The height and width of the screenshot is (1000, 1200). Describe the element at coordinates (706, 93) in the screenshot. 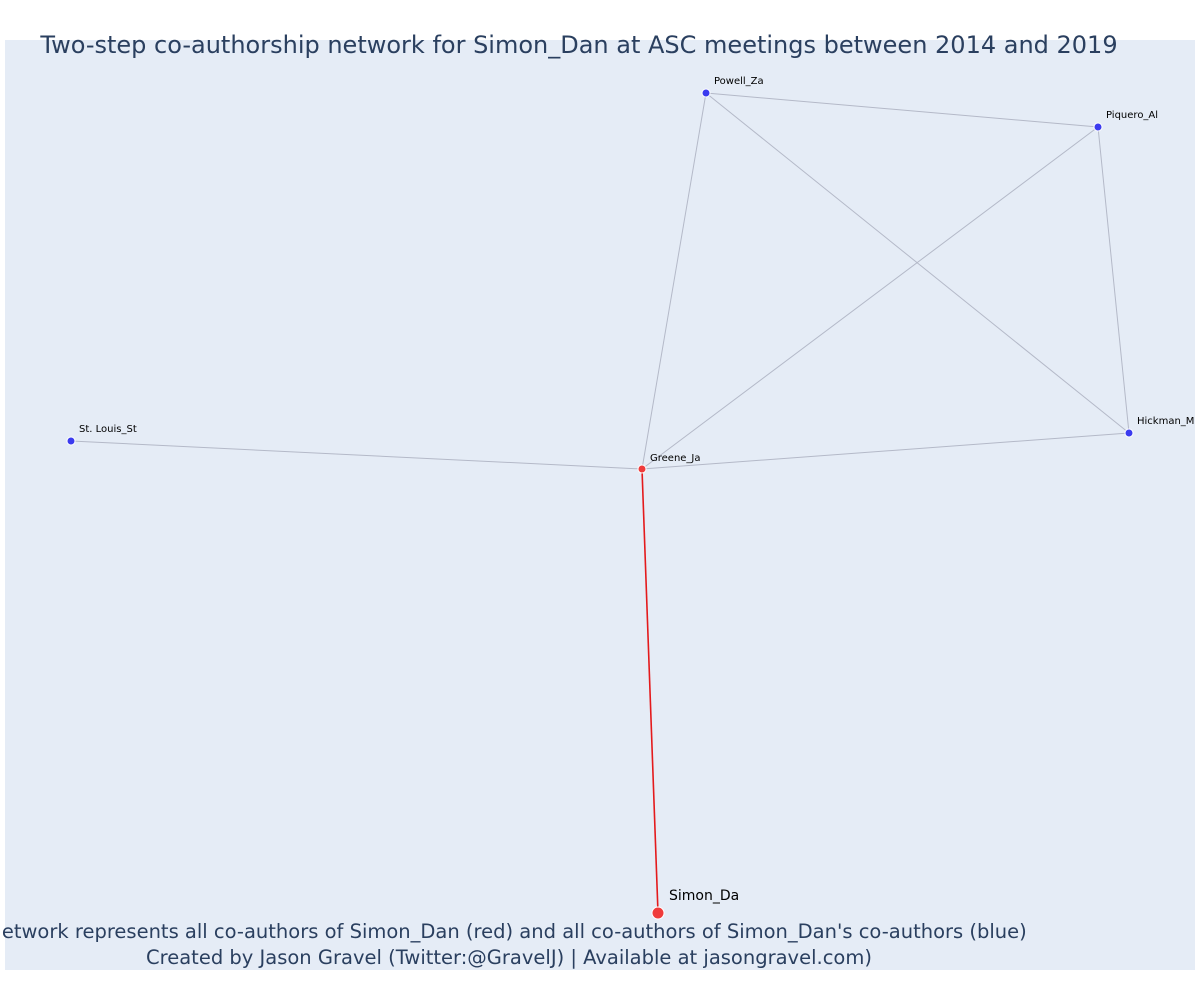

I see `node-powell` at that location.